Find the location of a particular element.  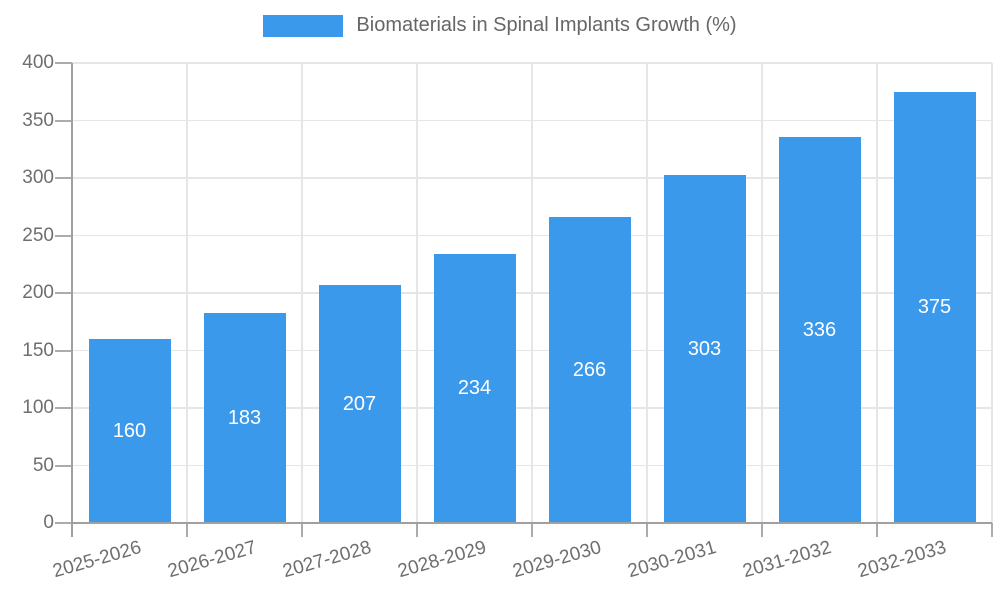

bar-value-label: 303 is located at coordinates (704, 348).